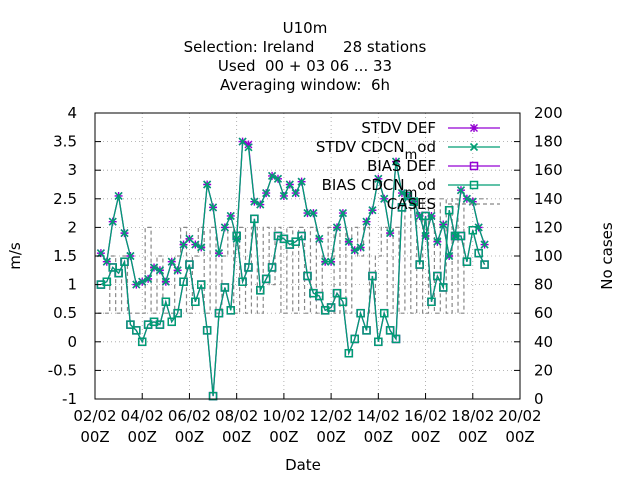 This screenshot has width=640, height=484. I want to click on legend-entry: BIAS DEF, so click(433, 166).